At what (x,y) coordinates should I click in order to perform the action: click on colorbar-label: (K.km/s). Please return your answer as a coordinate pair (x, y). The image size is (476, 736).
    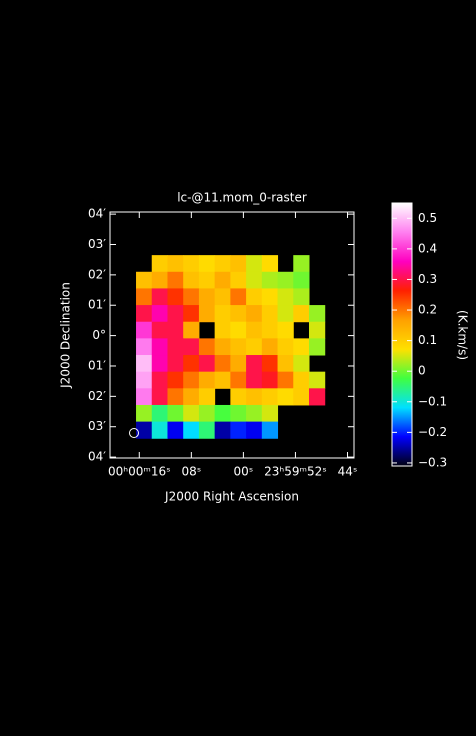
    Looking at the image, I should click on (463, 335).